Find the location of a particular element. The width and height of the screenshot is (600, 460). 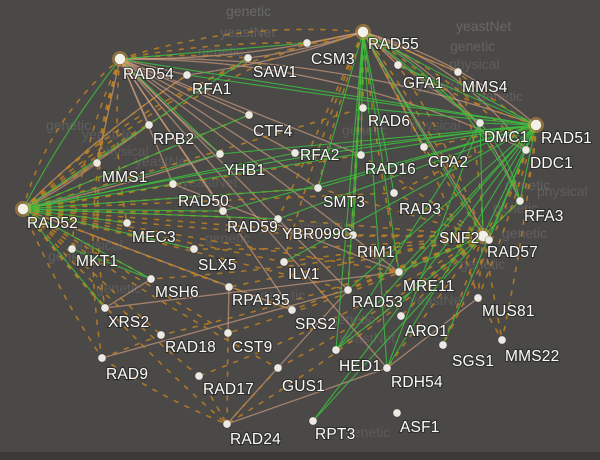

yeastNet-network-edge-RAD51-YBR099C is located at coordinates (407, 172).